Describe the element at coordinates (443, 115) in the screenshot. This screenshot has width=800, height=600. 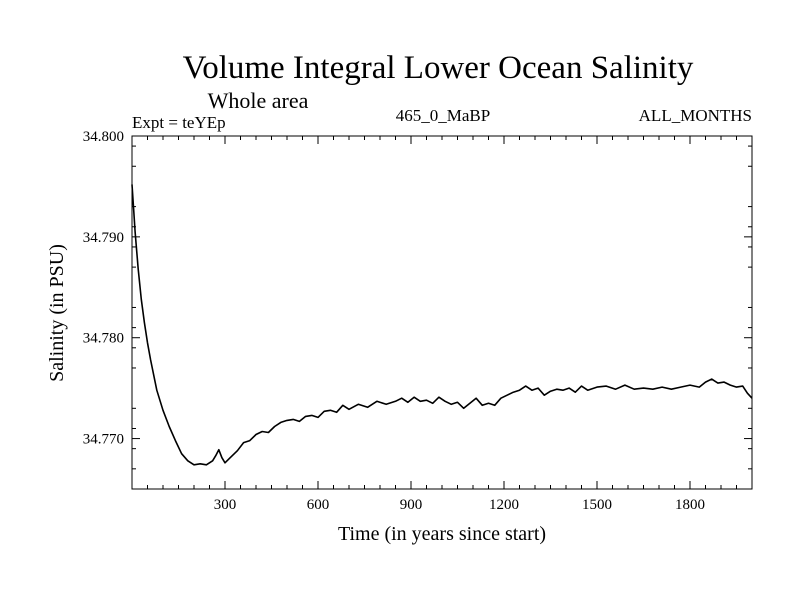
I see `run-label: 465_0_MaBP` at that location.